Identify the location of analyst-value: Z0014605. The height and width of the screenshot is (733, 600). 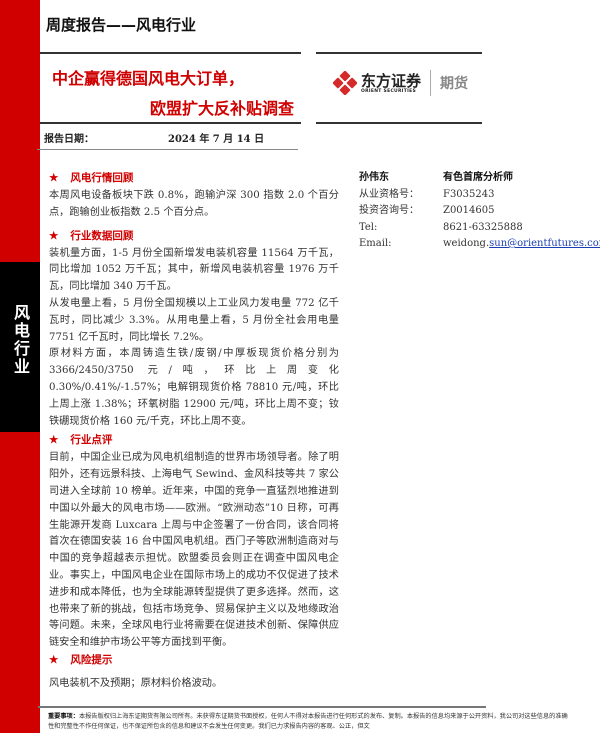
(469, 210).